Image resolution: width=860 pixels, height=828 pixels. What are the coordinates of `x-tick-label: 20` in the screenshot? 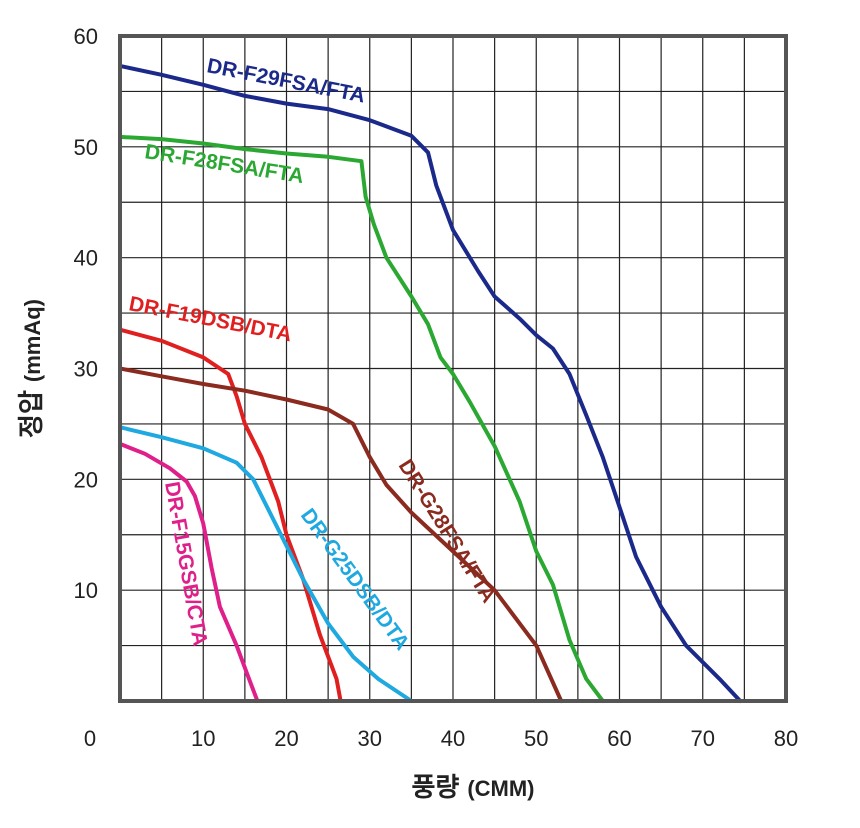 It's located at (286, 738).